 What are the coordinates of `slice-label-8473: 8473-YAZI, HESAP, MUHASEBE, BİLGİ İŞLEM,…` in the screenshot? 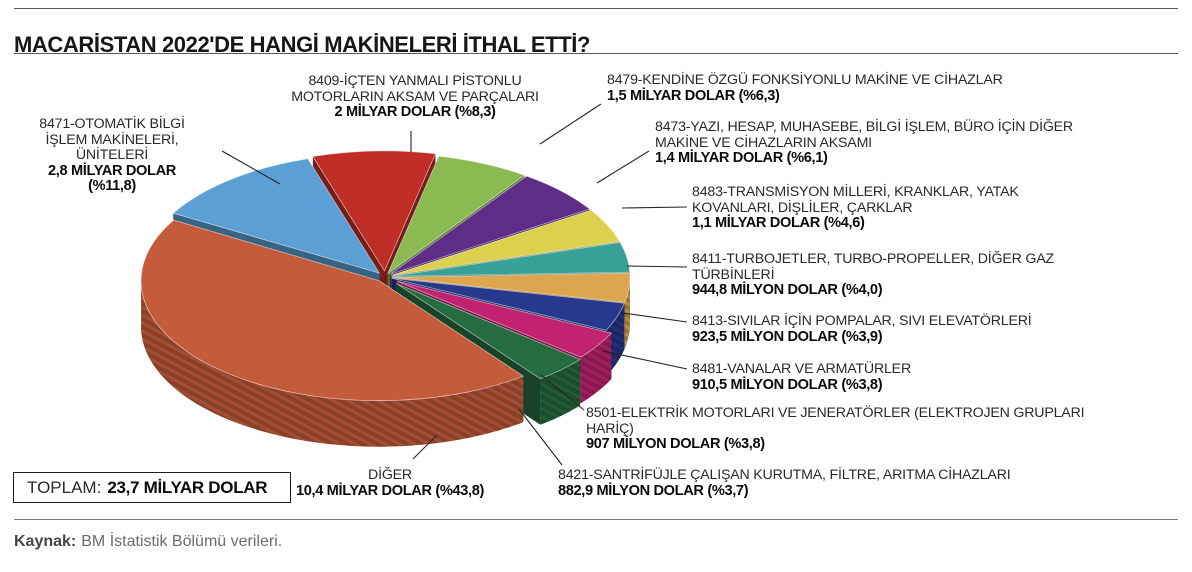 It's located at (920, 143).